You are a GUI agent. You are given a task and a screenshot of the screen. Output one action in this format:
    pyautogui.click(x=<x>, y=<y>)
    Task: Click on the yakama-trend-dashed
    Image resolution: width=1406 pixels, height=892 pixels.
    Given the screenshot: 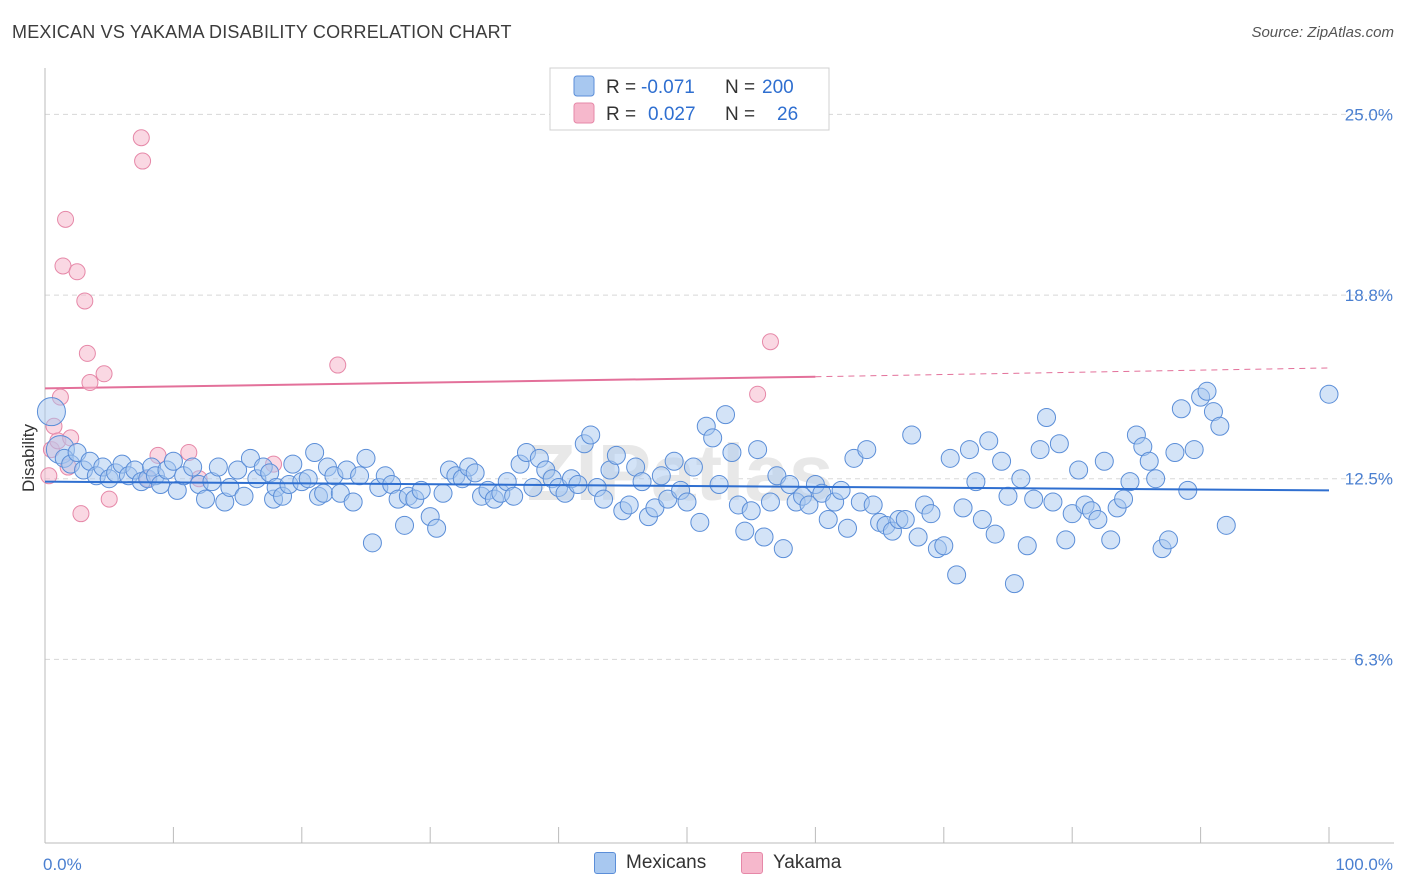 What is the action you would take?
    pyautogui.click(x=1072, y=372)
    